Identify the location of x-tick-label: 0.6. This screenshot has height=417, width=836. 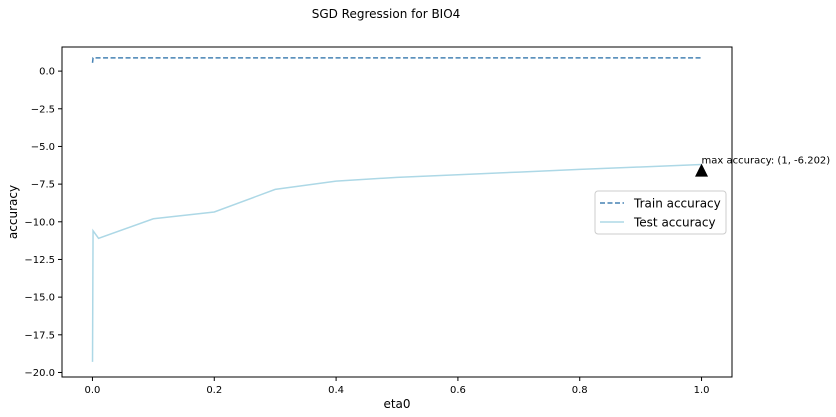
(458, 390).